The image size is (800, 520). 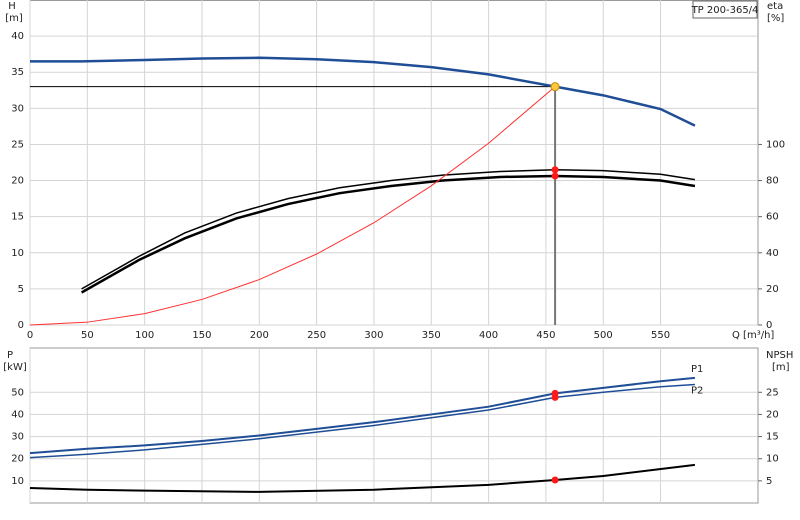 I want to click on chart-title: TP 200-365/4, so click(x=725, y=10).